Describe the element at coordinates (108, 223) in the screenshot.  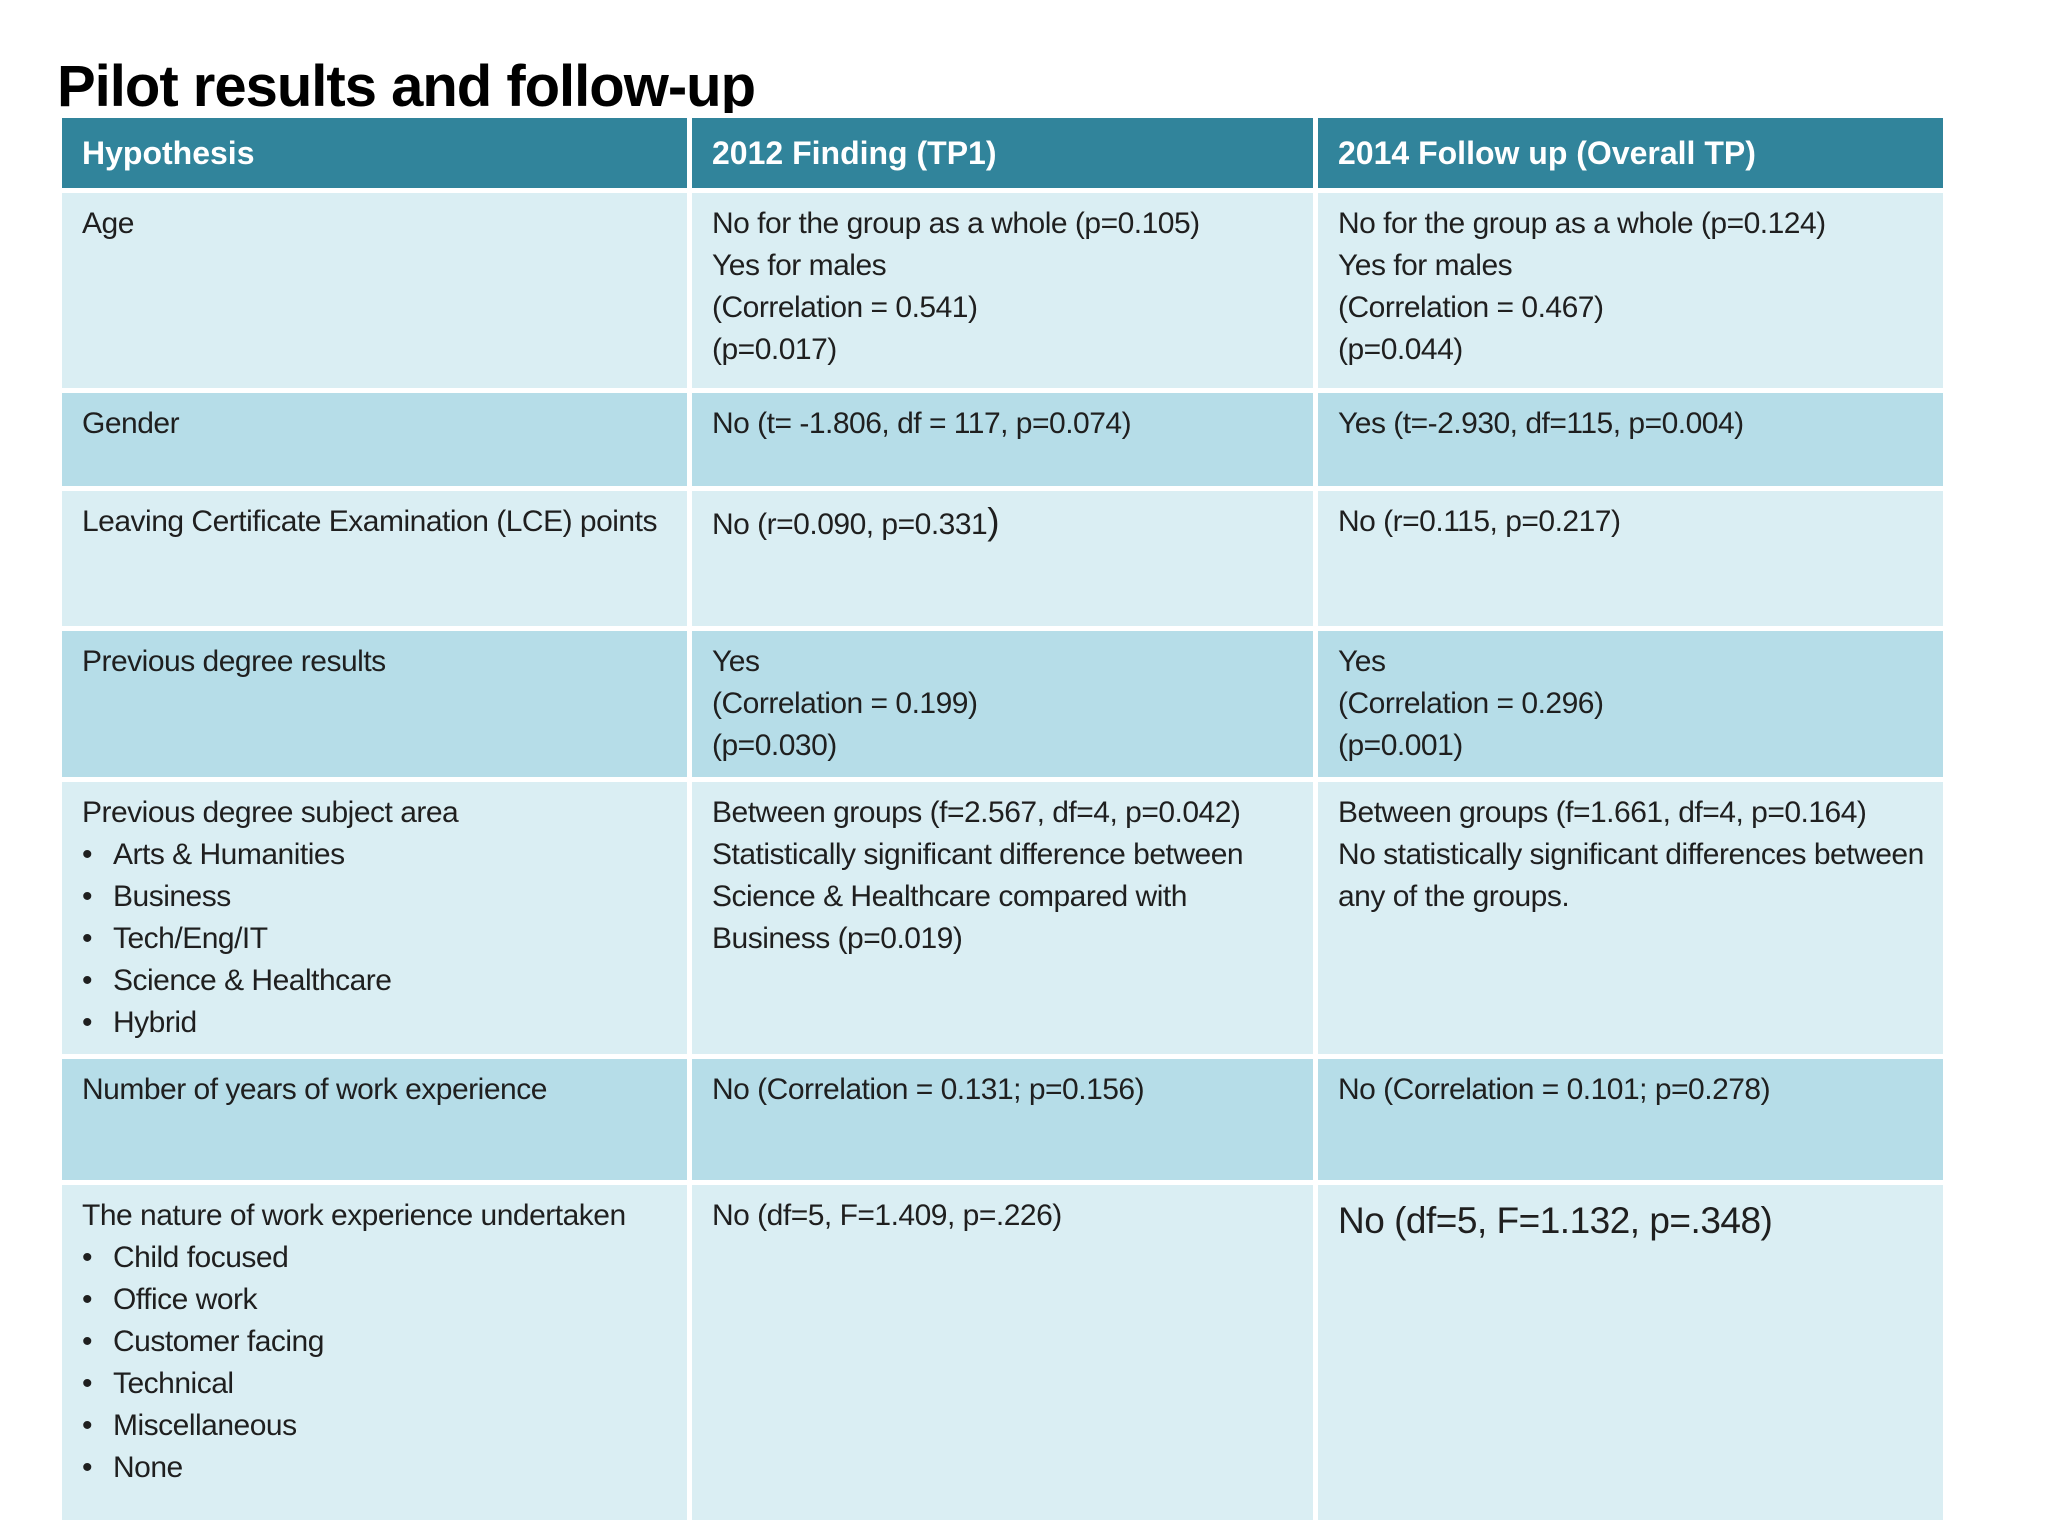
I see `text-line: Age` at that location.